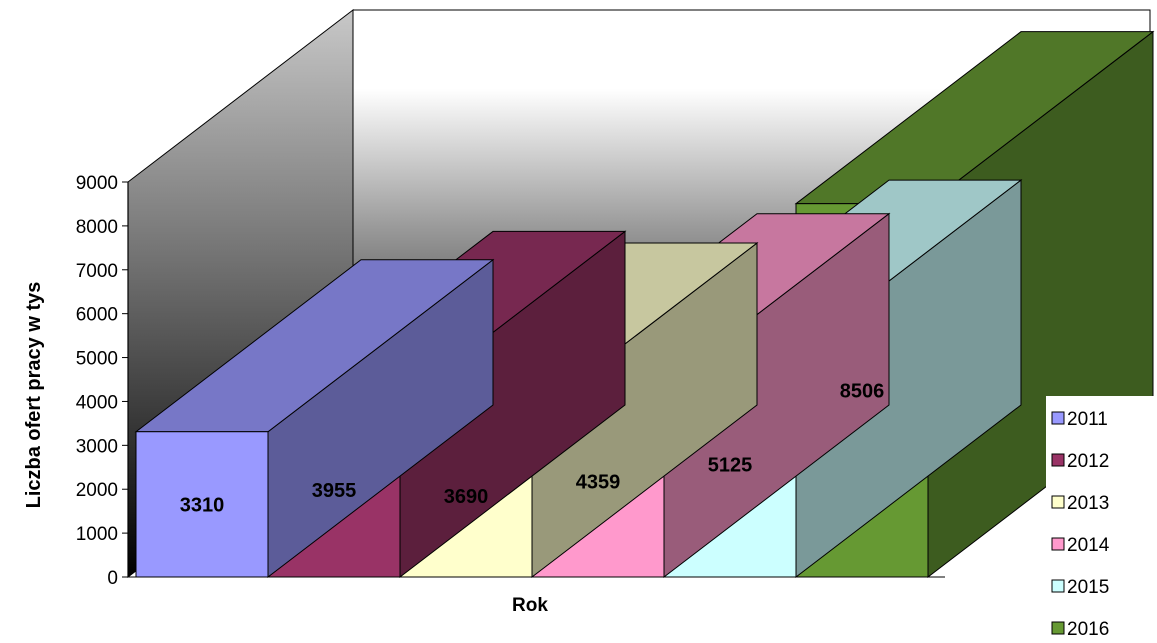  I want to click on y-tick-label: 2000, so click(97, 490).